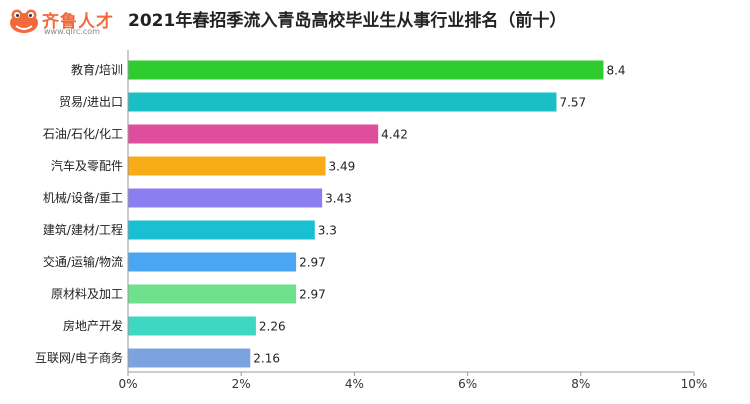 The image size is (750, 404). What do you see at coordinates (354, 384) in the screenshot?
I see `x-tick-label: 4%` at bounding box center [354, 384].